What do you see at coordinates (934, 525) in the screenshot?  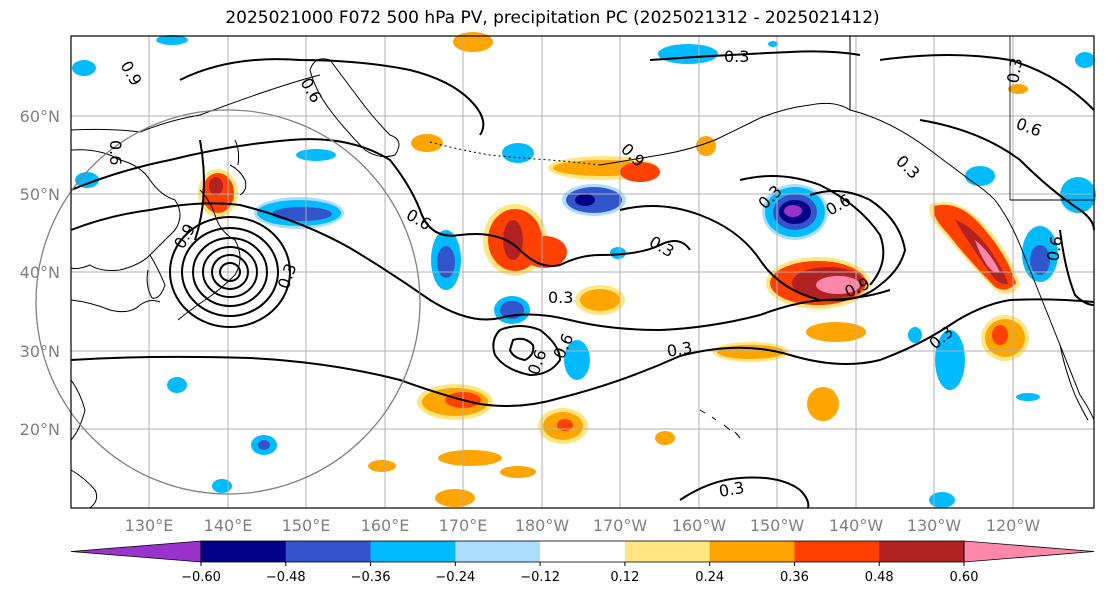 I see `lon-label: 130°W` at bounding box center [934, 525].